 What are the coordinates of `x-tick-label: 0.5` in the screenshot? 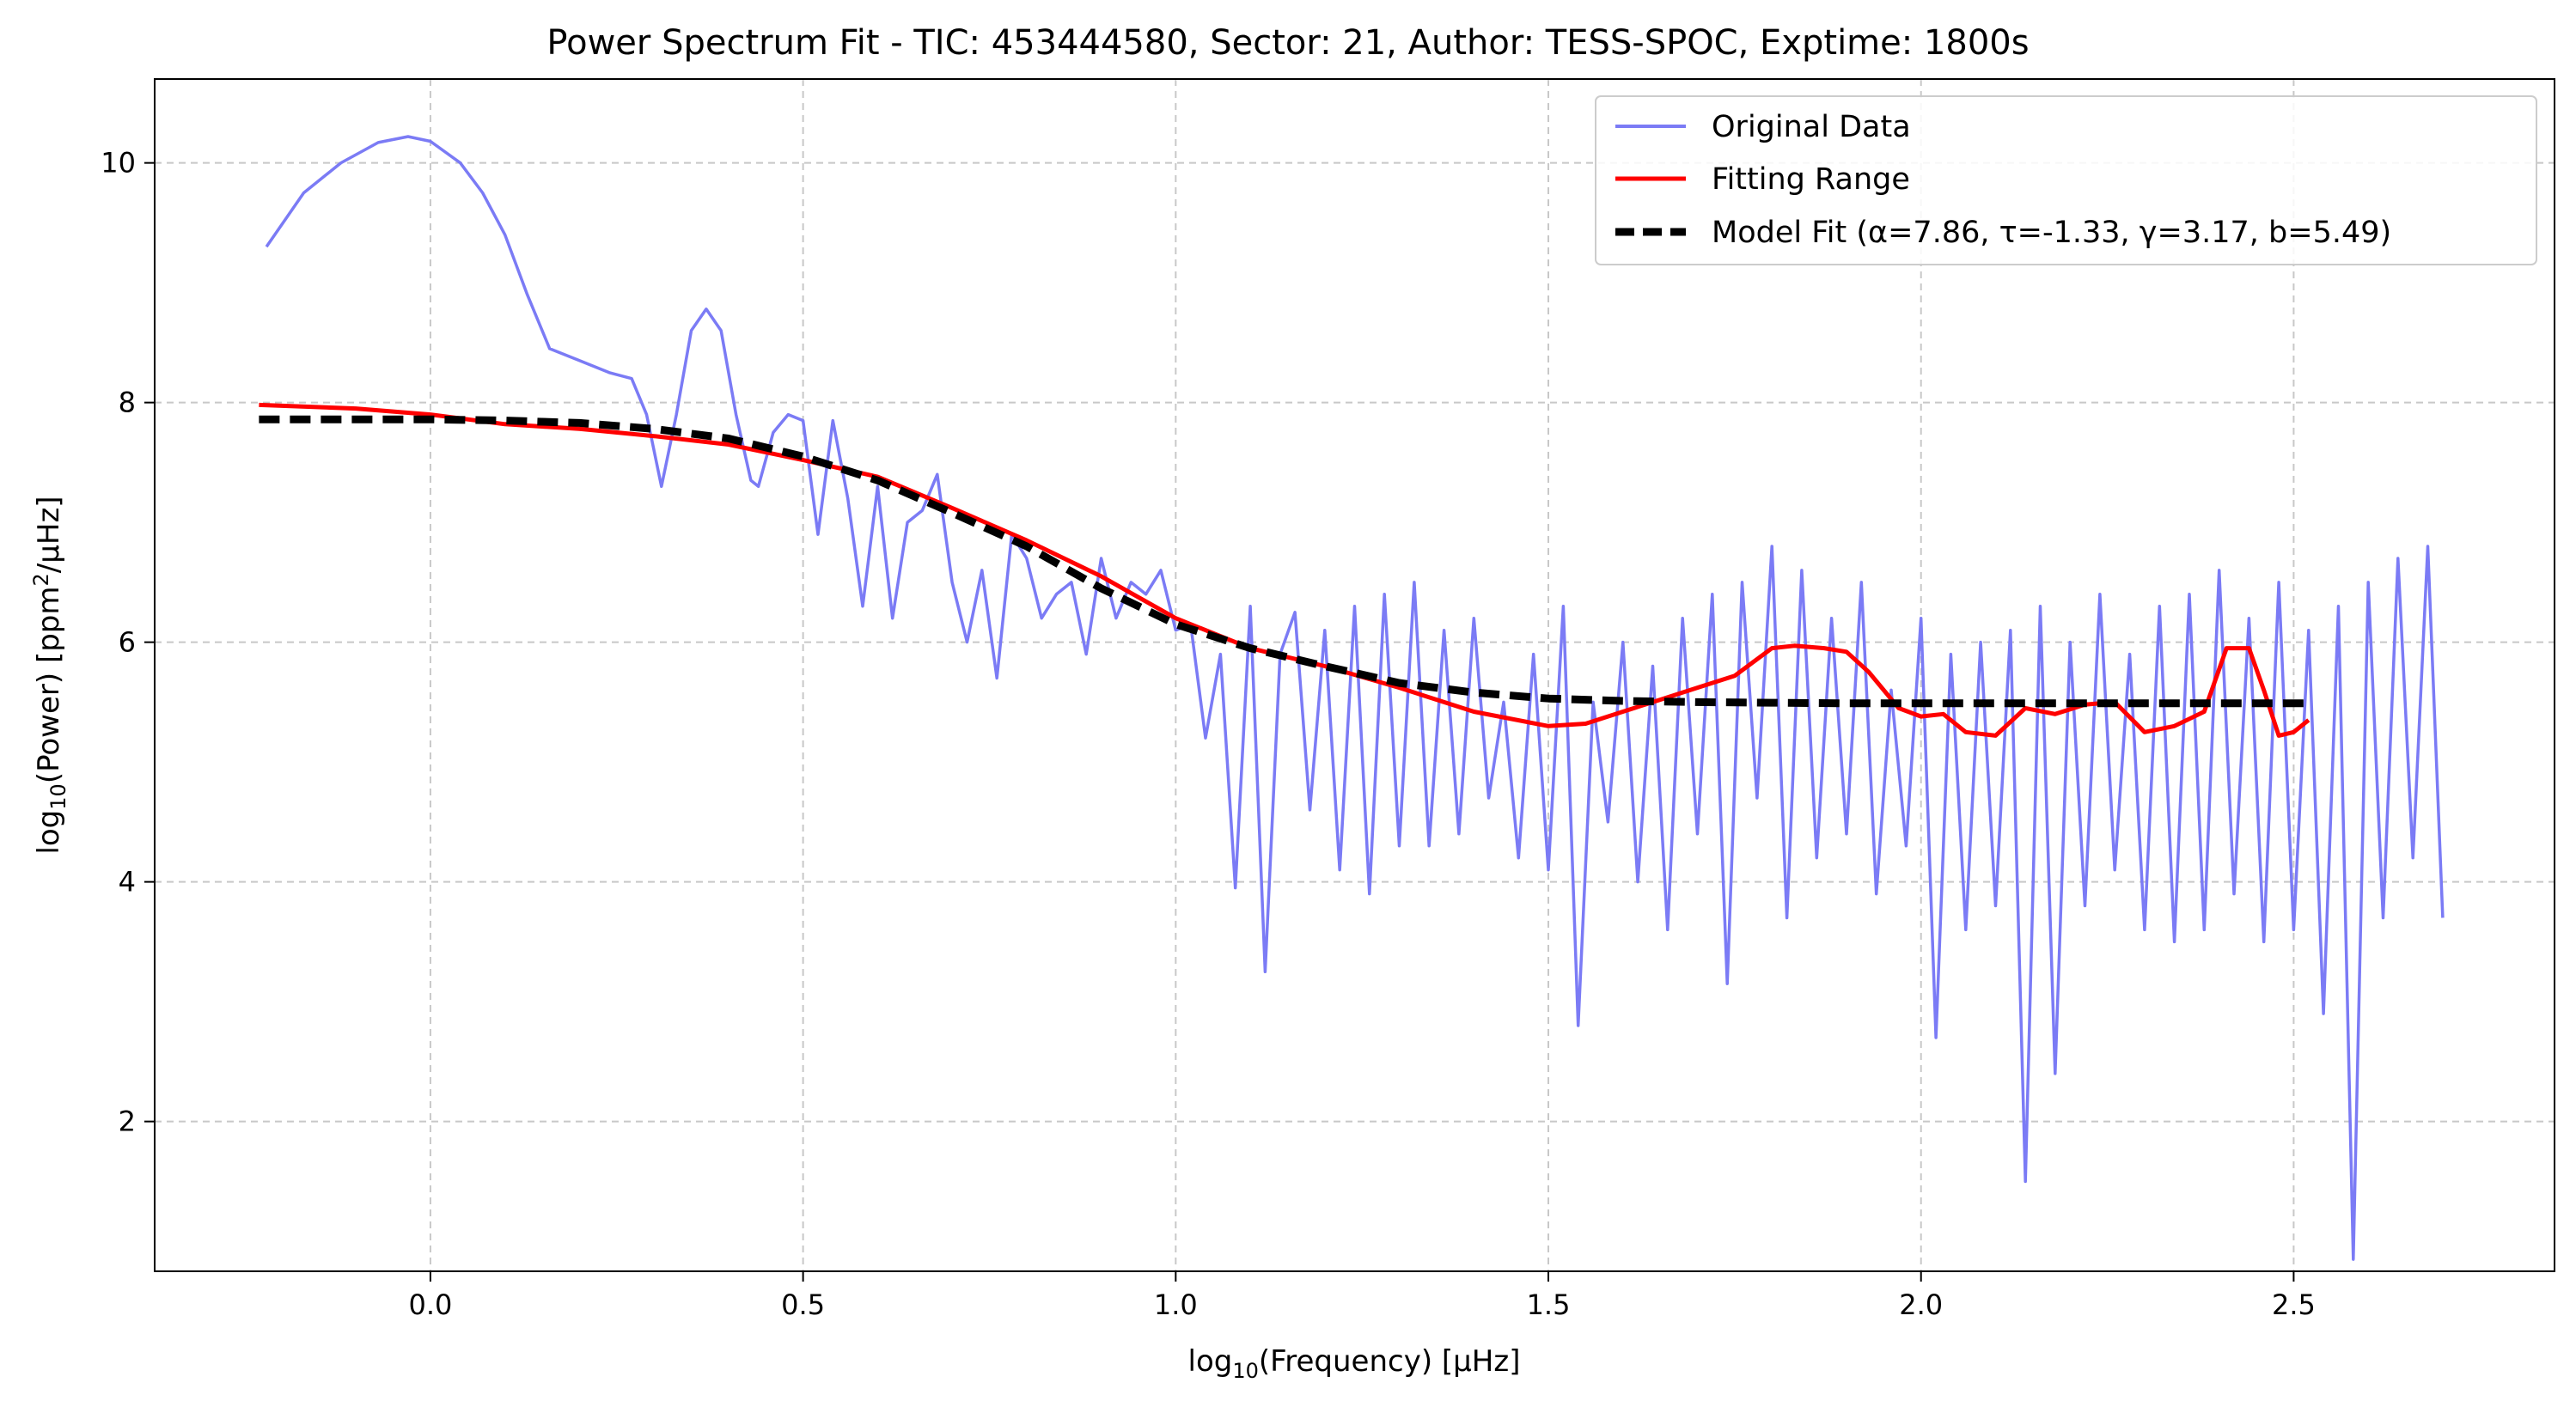 It's located at (803, 1304).